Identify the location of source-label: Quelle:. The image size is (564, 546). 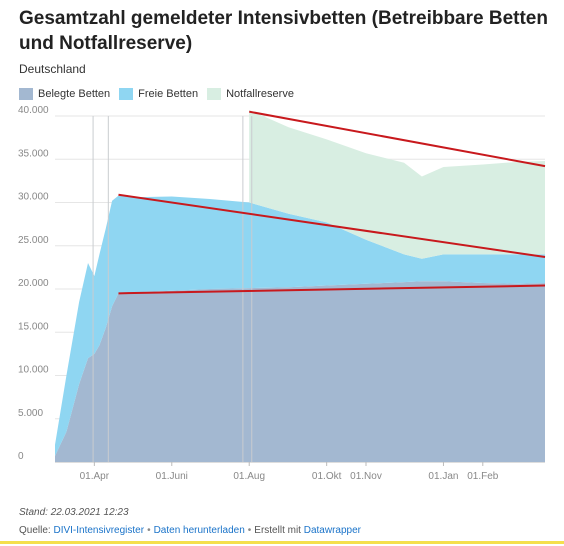
(36, 530).